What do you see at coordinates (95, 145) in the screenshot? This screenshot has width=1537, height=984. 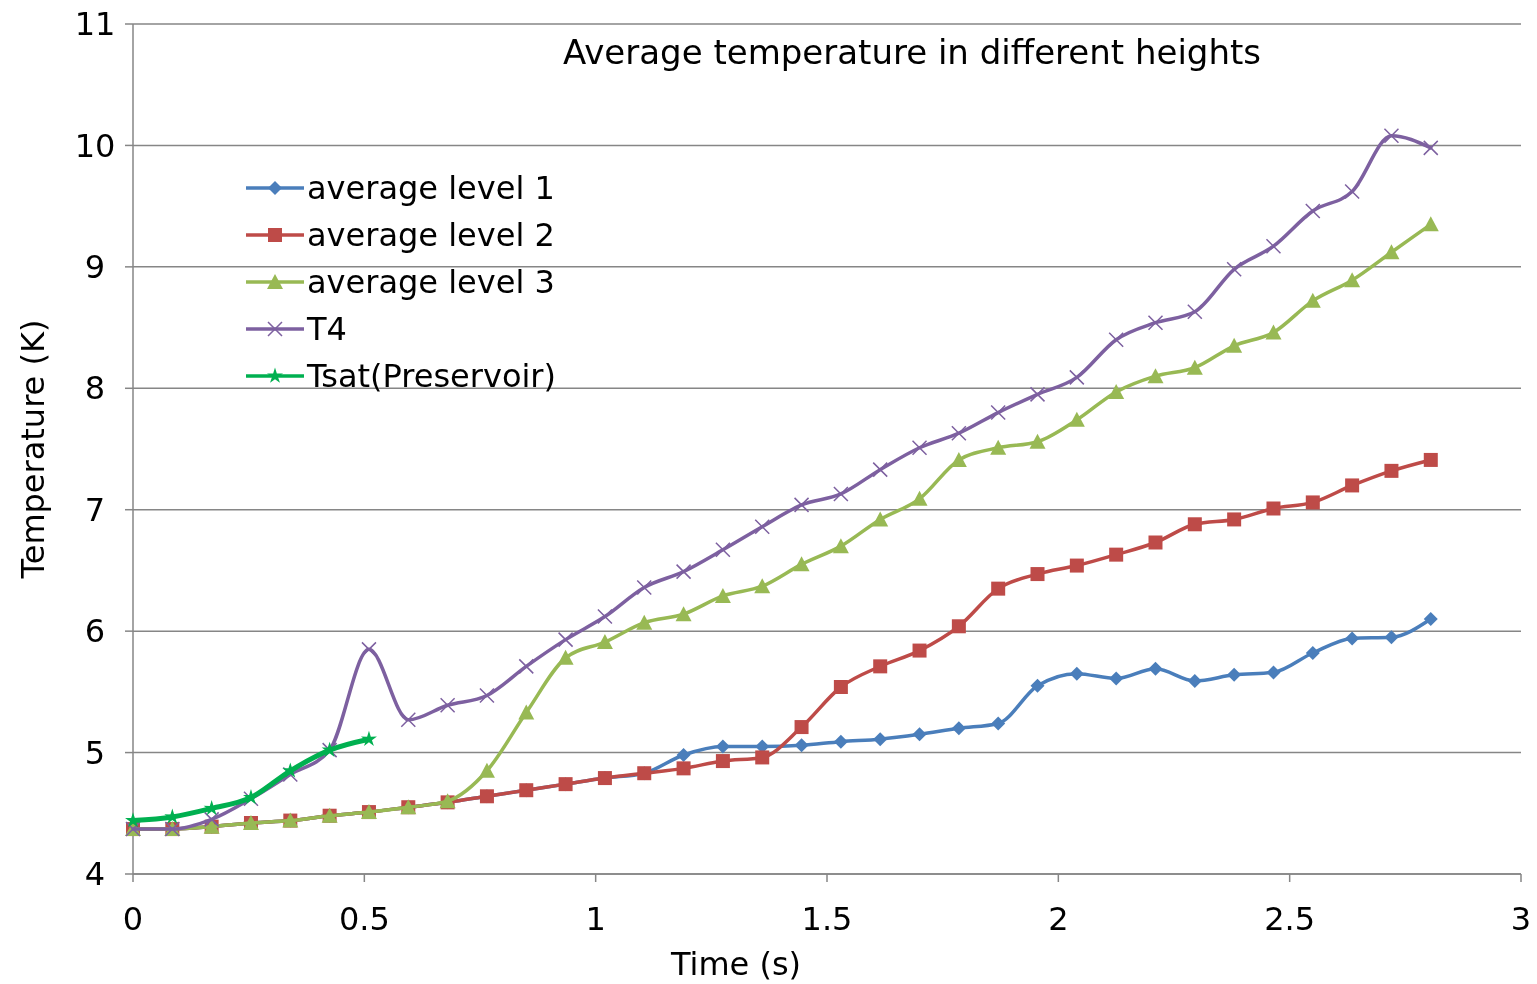 I see `y-tick-label: 10` at bounding box center [95, 145].